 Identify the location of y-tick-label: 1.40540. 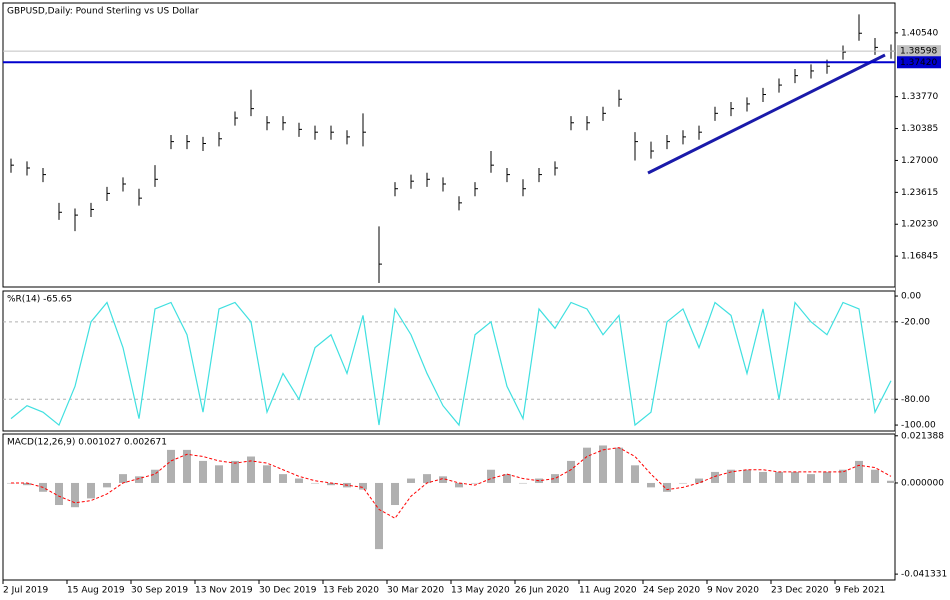
(919, 33).